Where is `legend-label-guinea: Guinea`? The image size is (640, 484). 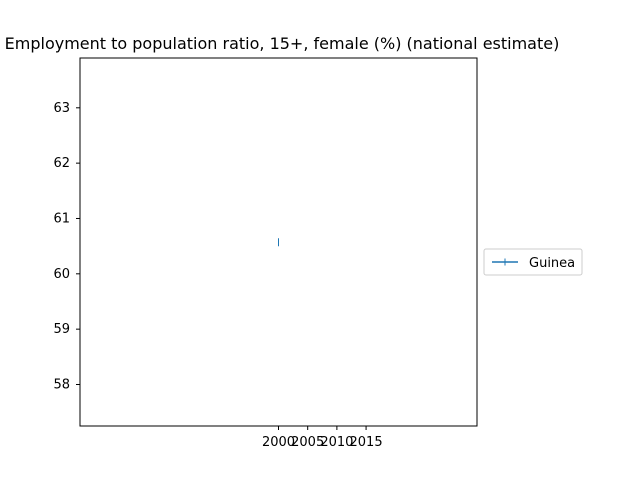
legend-label-guinea: Guinea is located at coordinates (552, 263).